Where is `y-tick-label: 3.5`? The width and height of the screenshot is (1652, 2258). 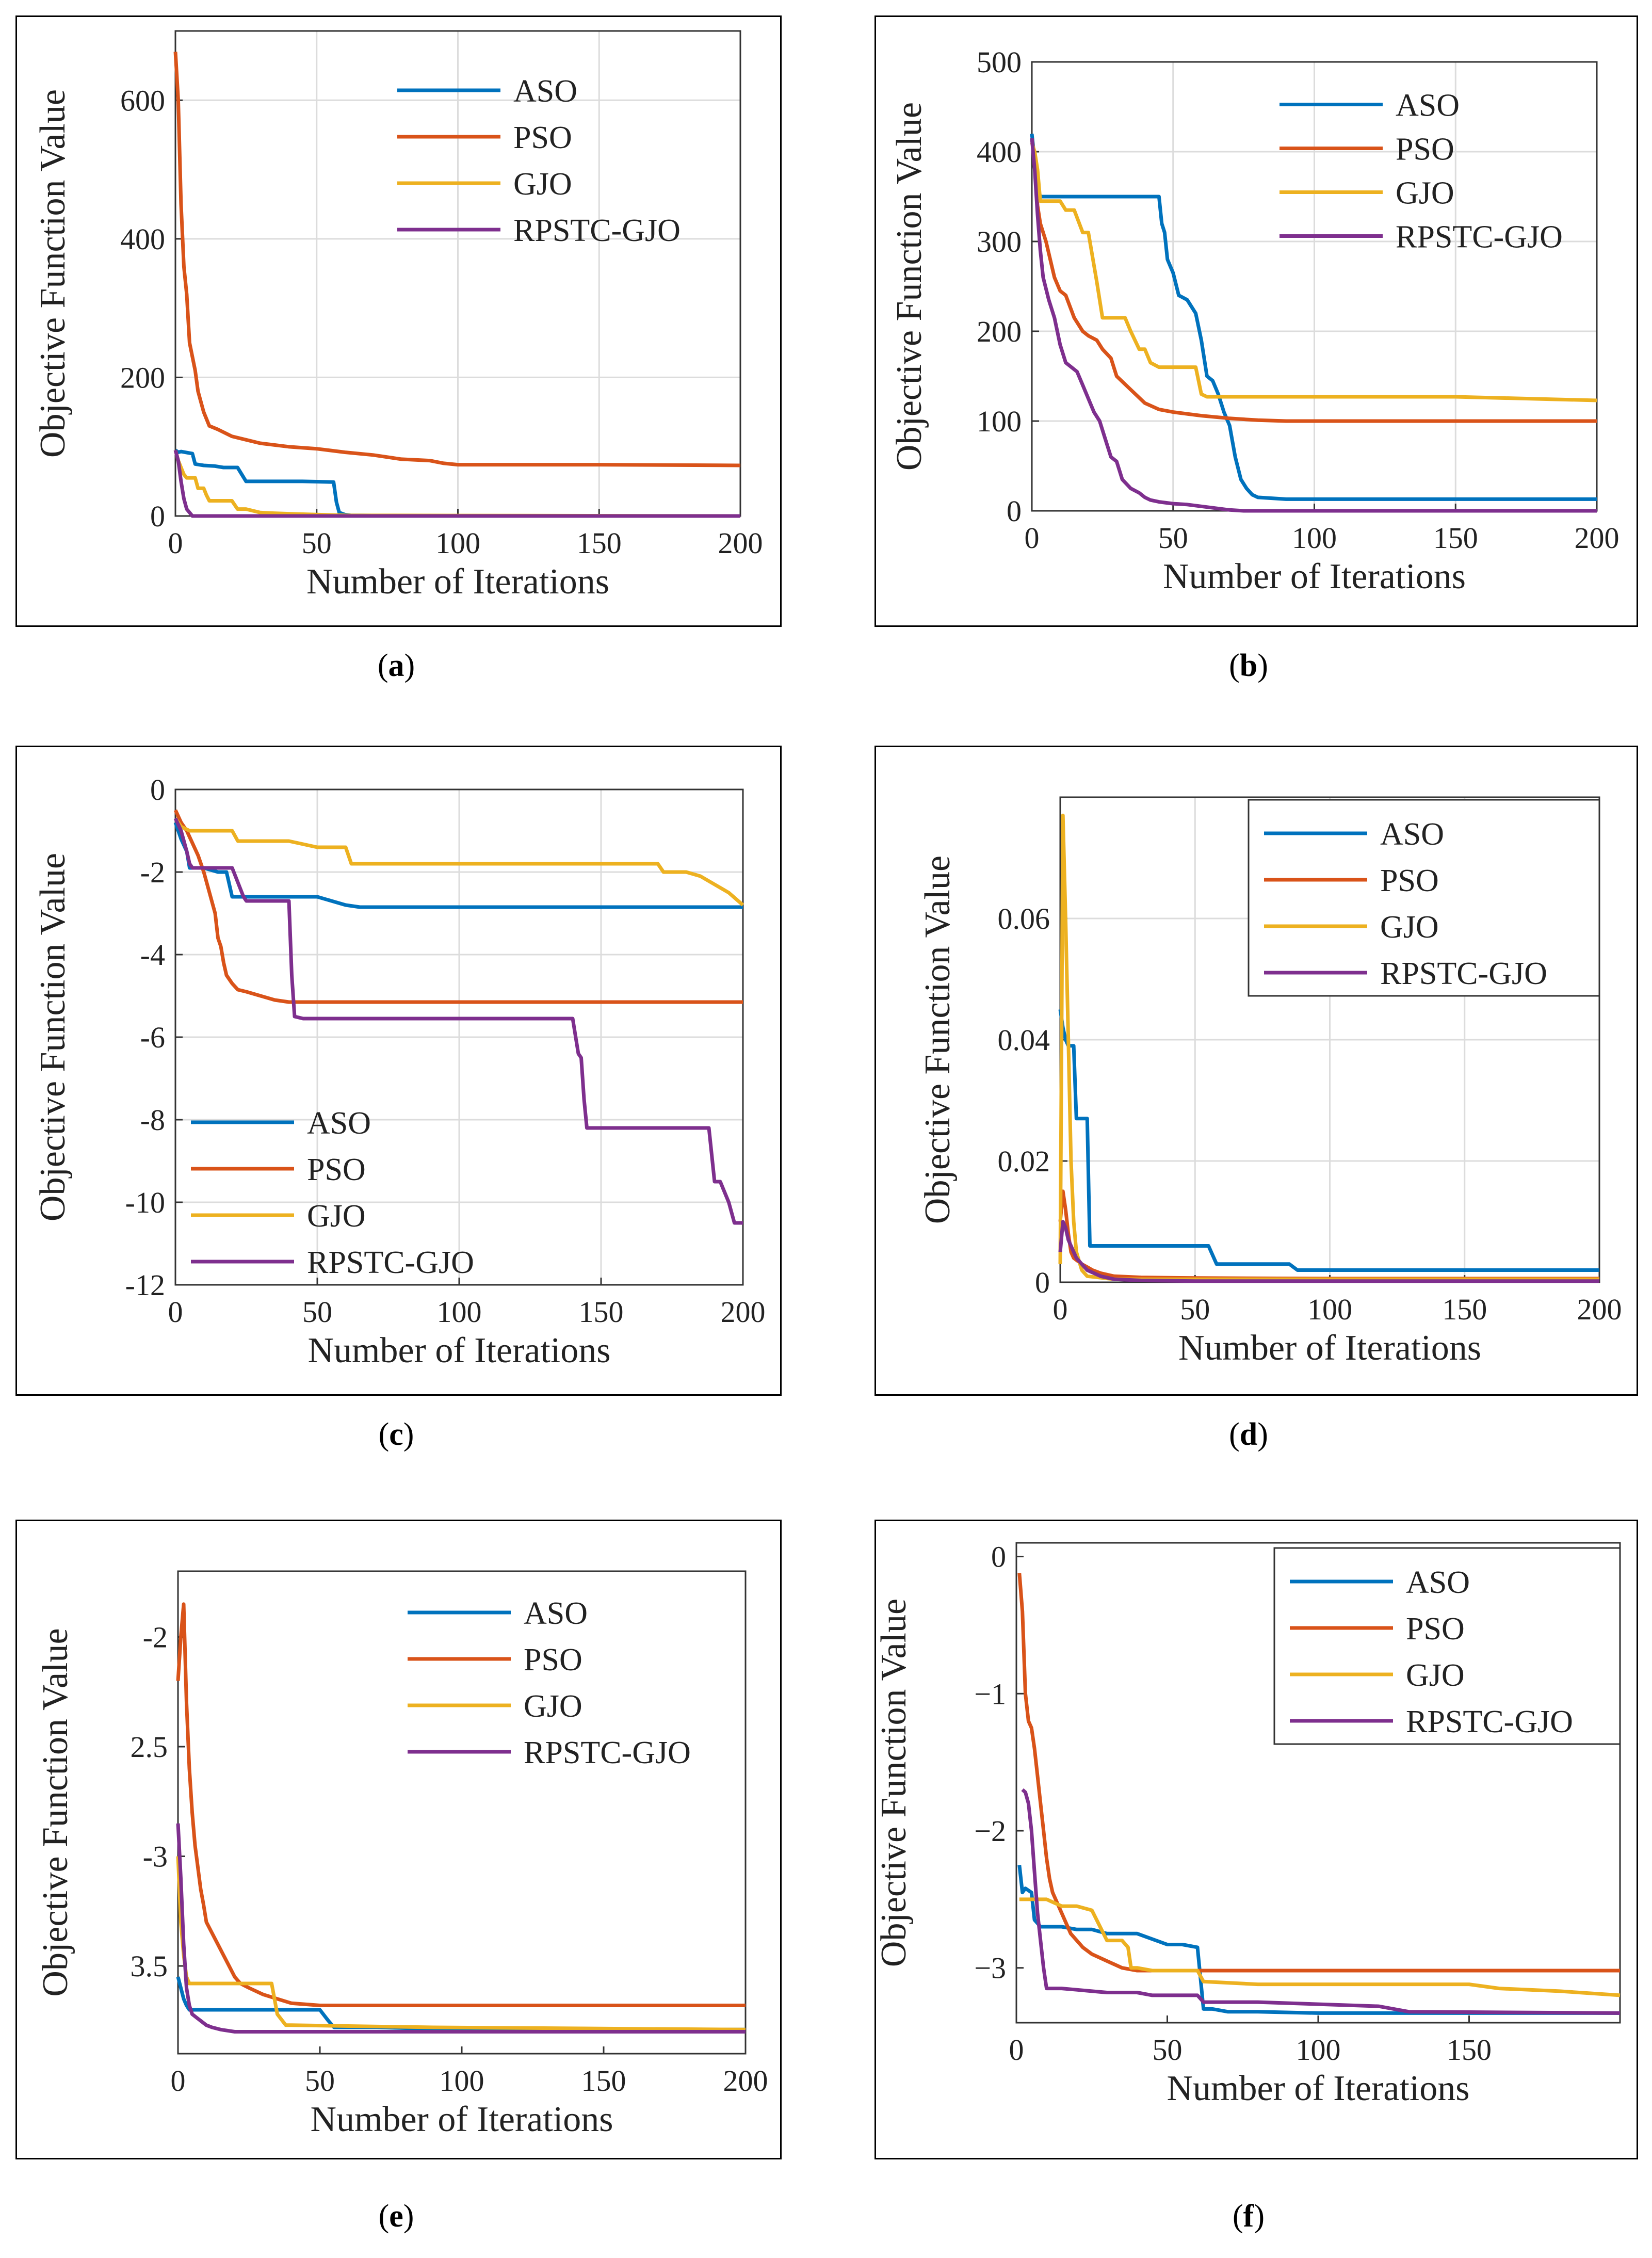 y-tick-label: 3.5 is located at coordinates (149, 1966).